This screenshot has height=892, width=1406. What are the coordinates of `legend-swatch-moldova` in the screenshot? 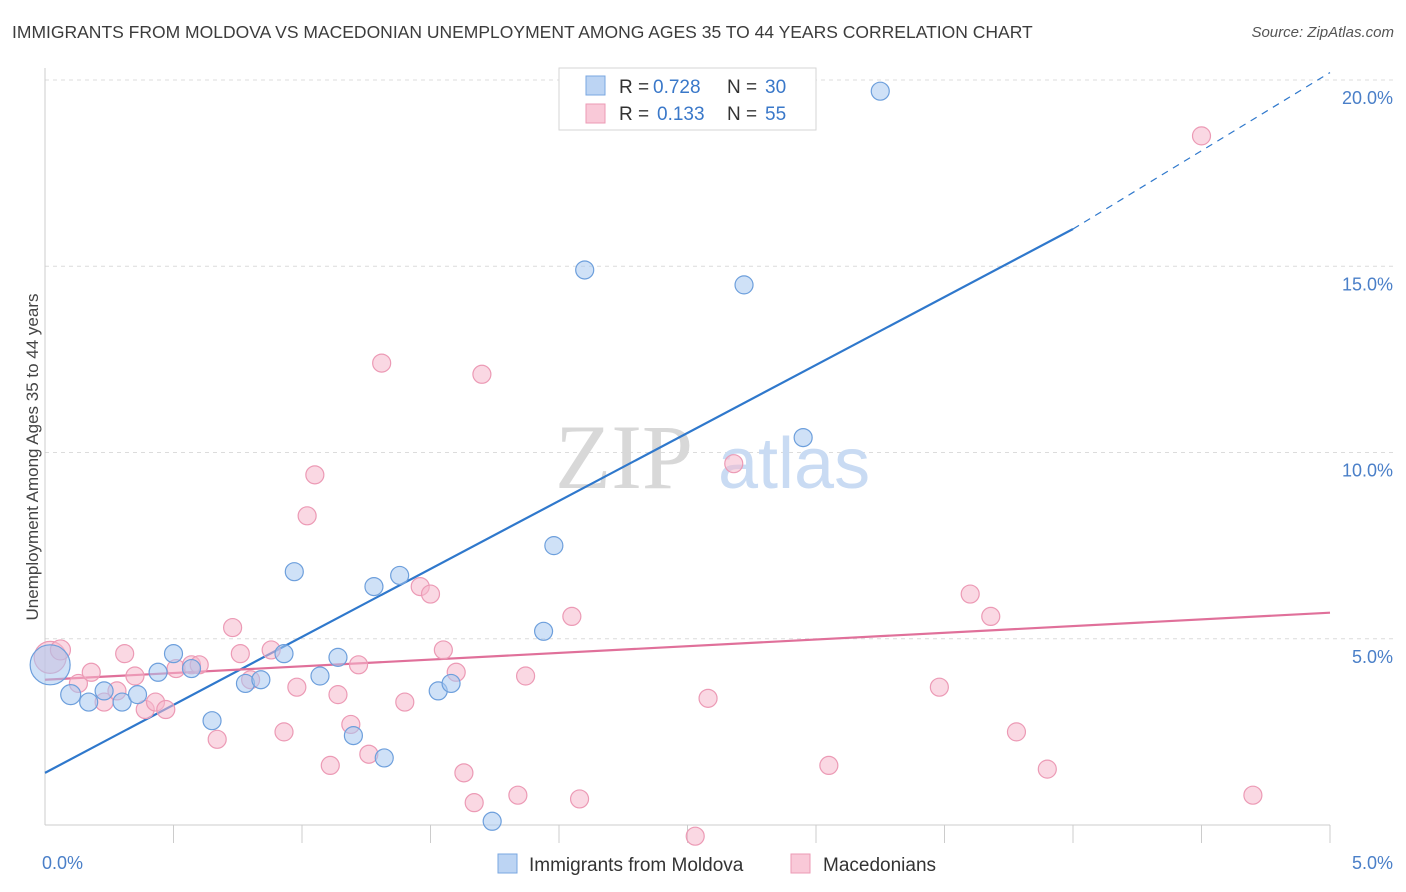 It's located at (595, 85).